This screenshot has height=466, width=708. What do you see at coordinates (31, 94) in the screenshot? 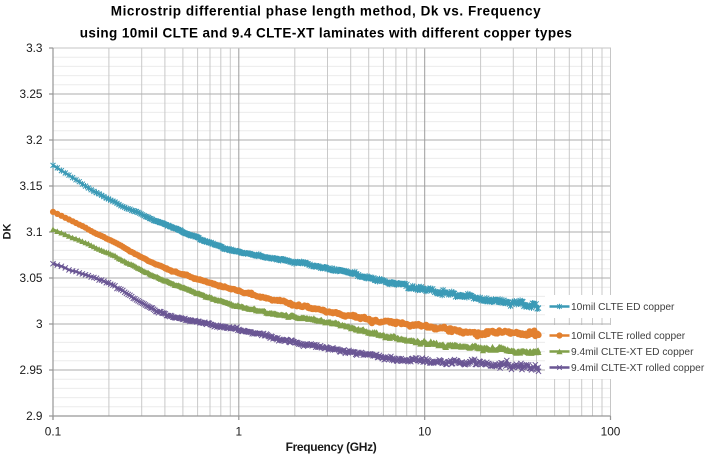
I see `svg-text: 3.25` at bounding box center [31, 94].